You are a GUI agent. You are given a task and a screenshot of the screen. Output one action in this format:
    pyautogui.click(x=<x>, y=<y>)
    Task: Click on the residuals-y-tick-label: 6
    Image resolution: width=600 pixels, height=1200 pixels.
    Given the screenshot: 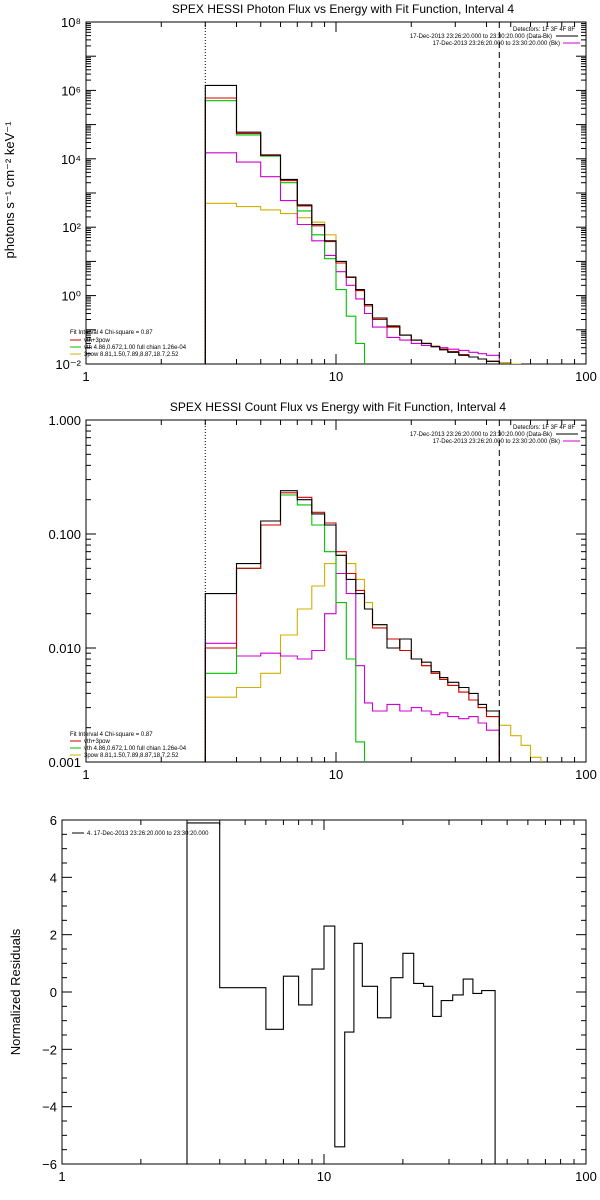 What is the action you would take?
    pyautogui.click(x=53, y=820)
    